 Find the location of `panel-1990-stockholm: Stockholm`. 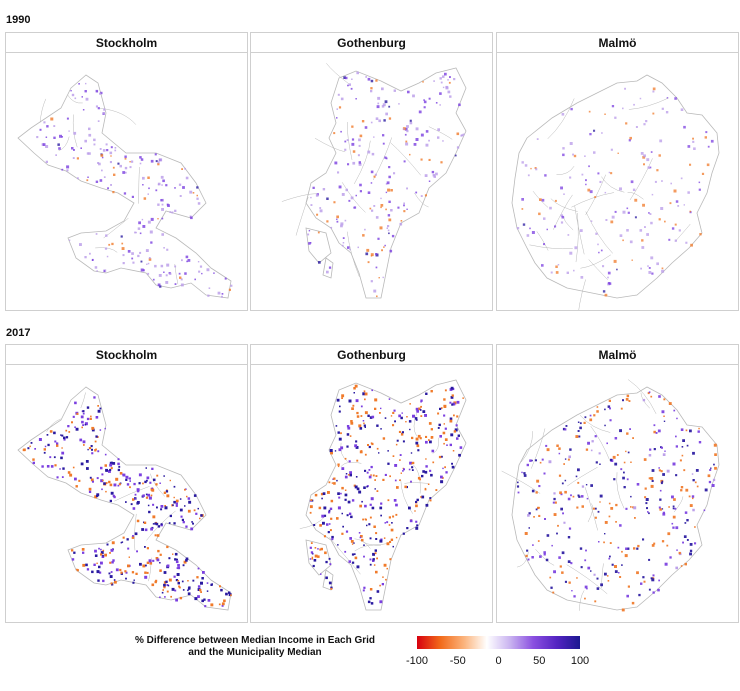

panel-1990-stockholm: Stockholm is located at coordinates (126, 171).